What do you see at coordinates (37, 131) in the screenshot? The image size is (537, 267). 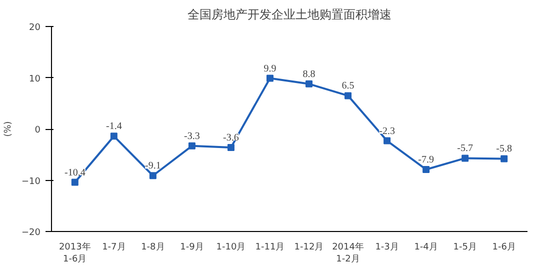 I see `y-tick-label: 0` at bounding box center [37, 131].